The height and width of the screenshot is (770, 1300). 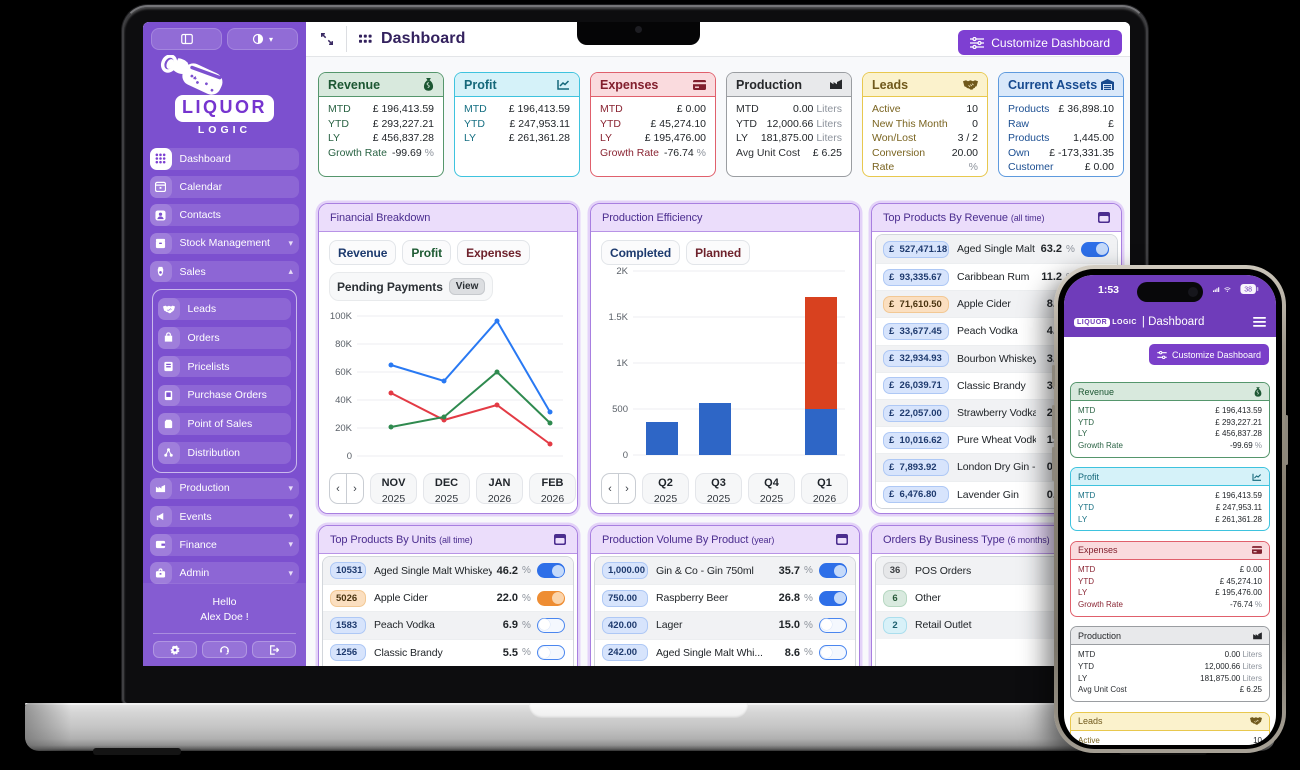 I want to click on svg-text: 80K, so click(x=344, y=344).